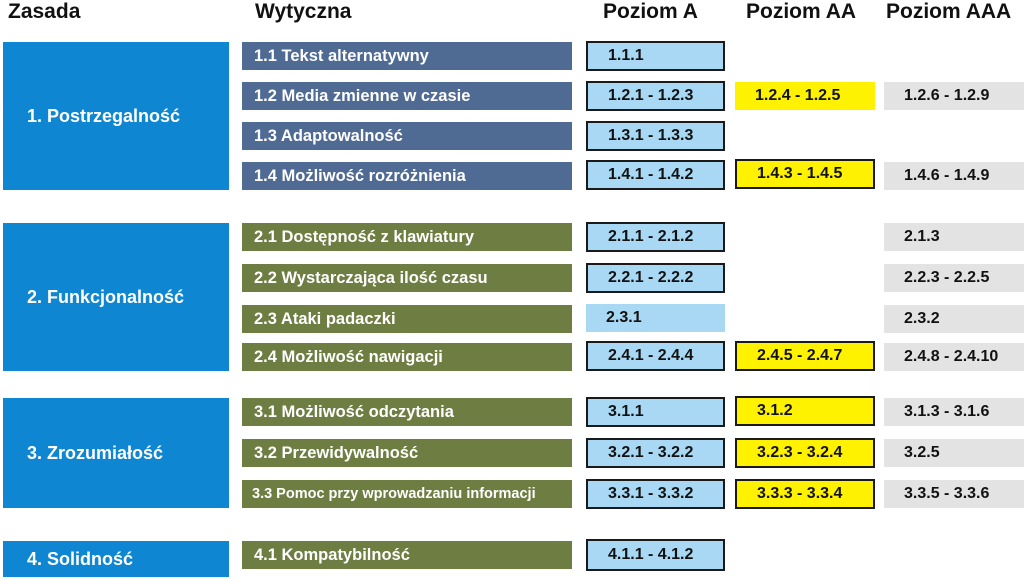  Describe the element at coordinates (407, 319) in the screenshot. I see `guideline-2-3: 2.3 Ataki padaczki` at that location.